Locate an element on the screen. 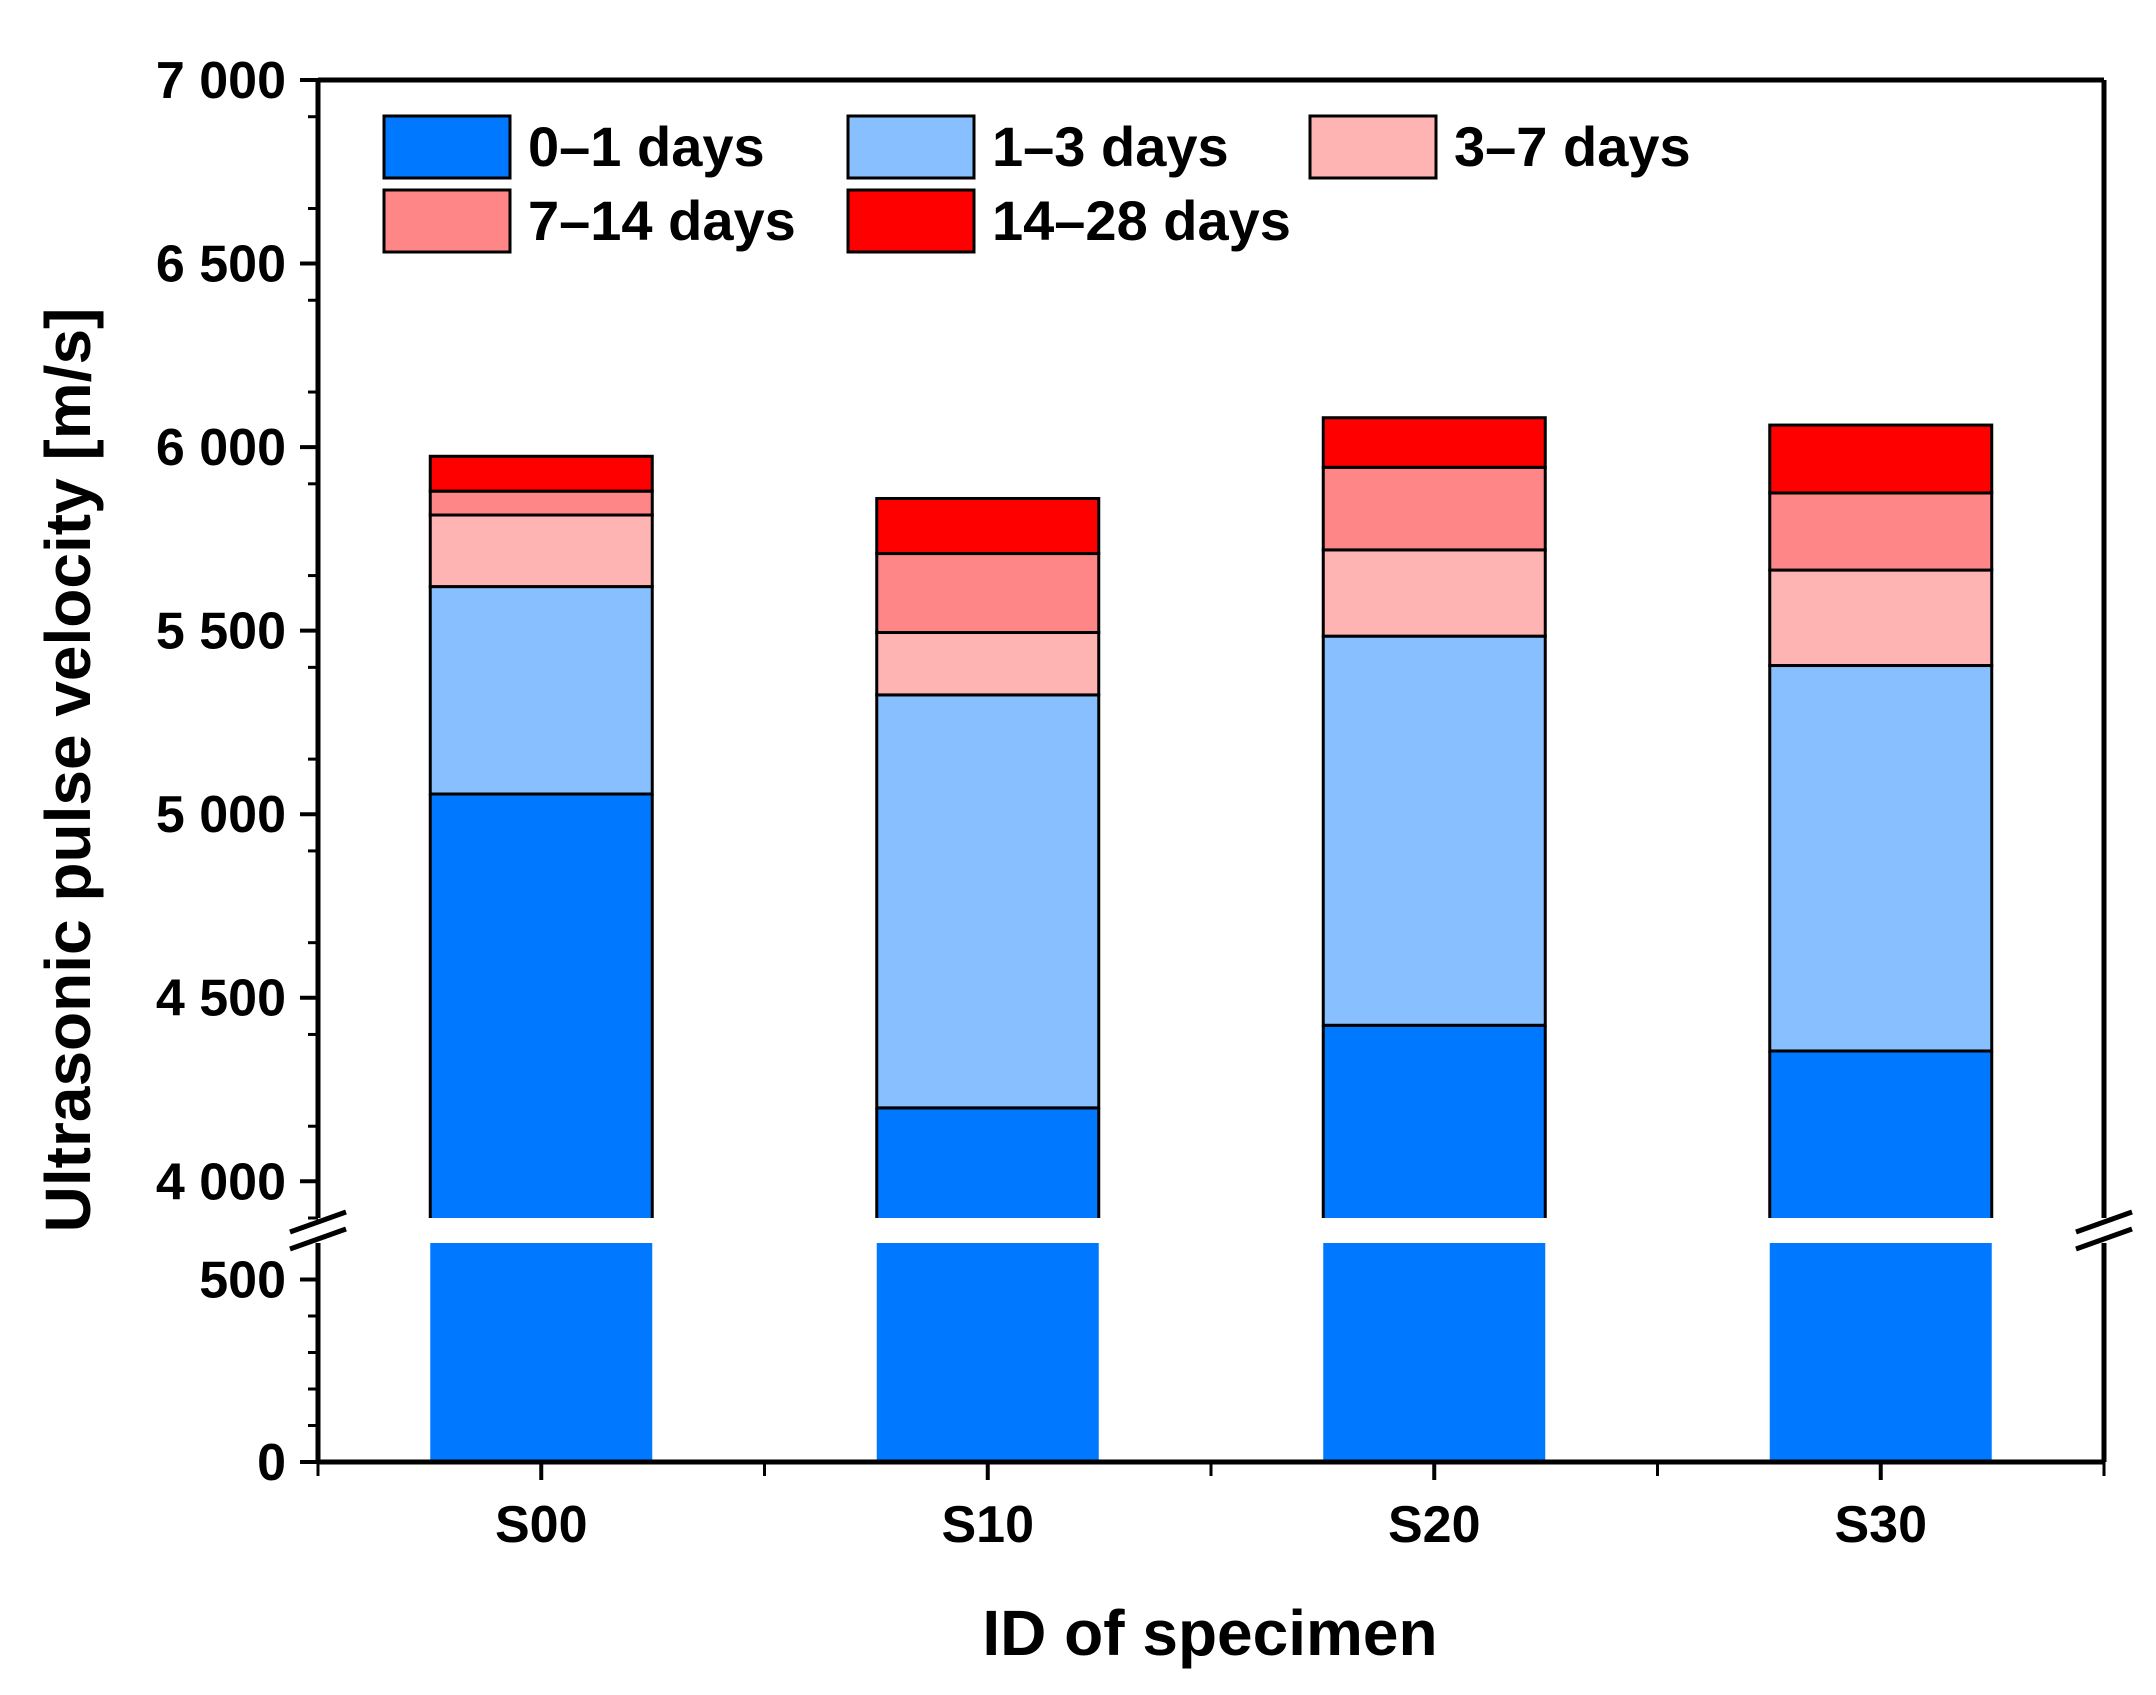 The height and width of the screenshot is (1695, 2156). axis-break-gap is located at coordinates (1211, 1230).